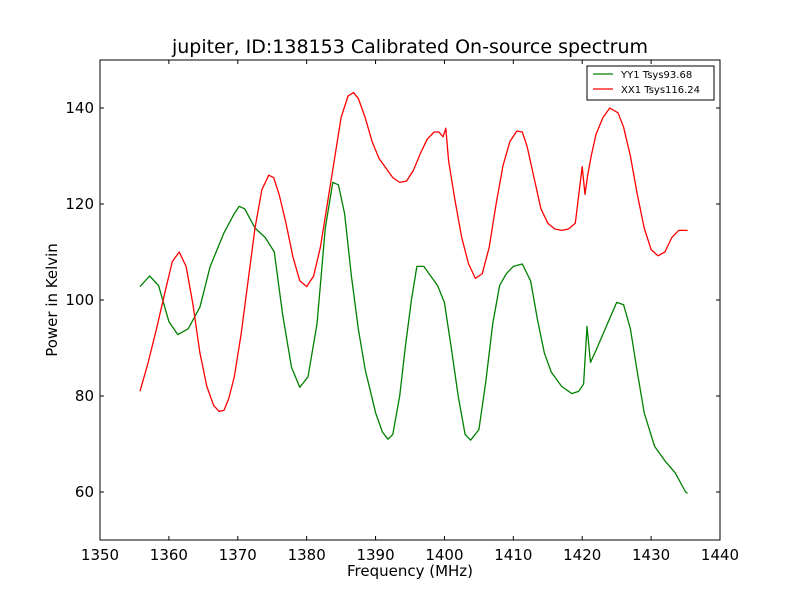  What do you see at coordinates (444, 555) in the screenshot?
I see `x-tick-label: 1400` at bounding box center [444, 555].